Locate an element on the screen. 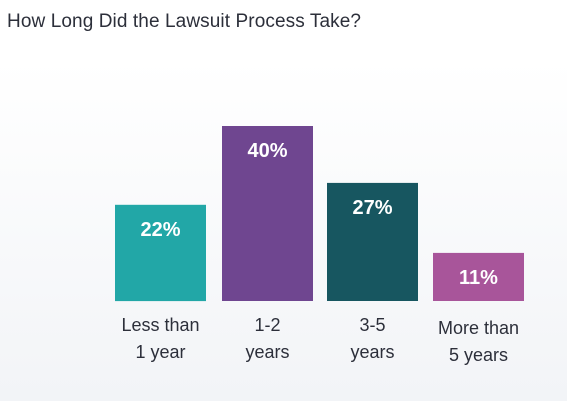 This screenshot has height=401, width=567. bar-value-label-4: 11% is located at coordinates (478, 278).